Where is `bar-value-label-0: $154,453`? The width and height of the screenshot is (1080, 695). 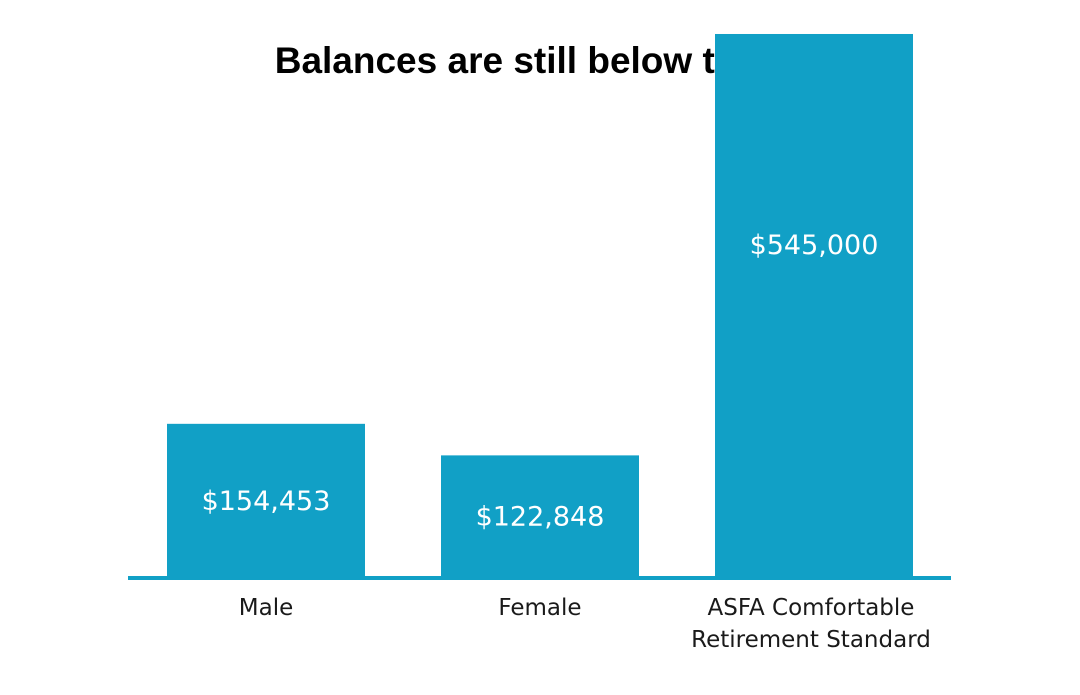 bar-value-label-0: $154,453 is located at coordinates (266, 501).